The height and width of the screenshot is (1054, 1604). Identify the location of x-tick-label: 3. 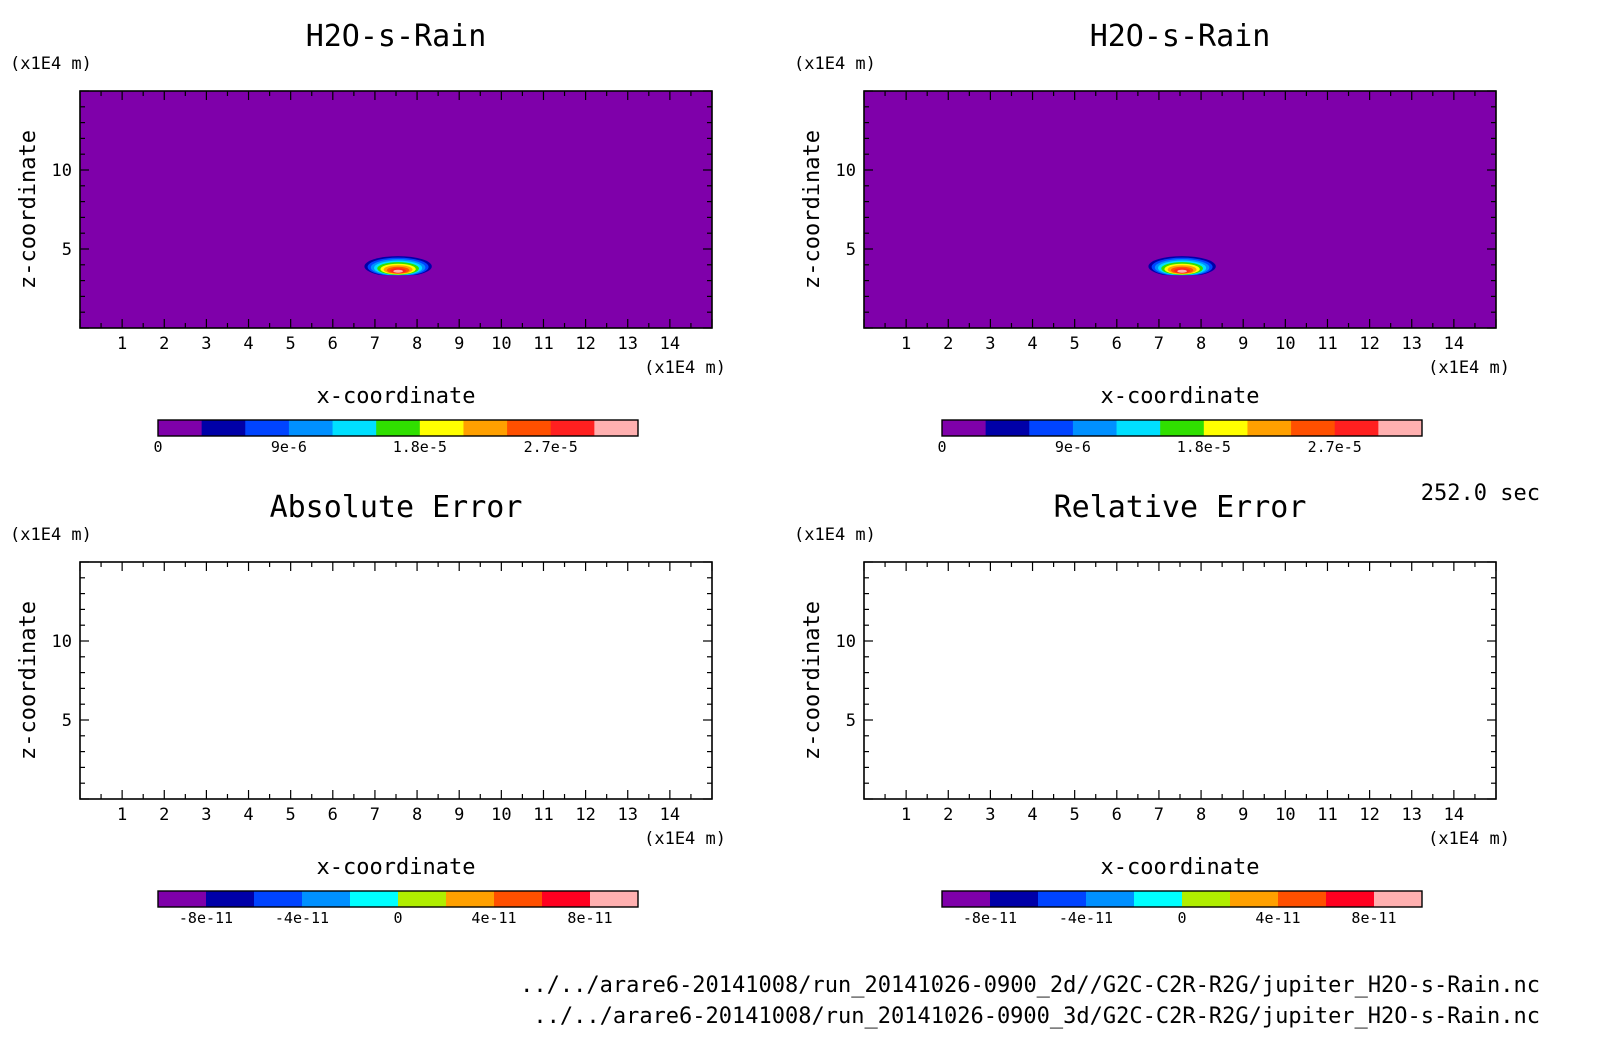
(206, 344).